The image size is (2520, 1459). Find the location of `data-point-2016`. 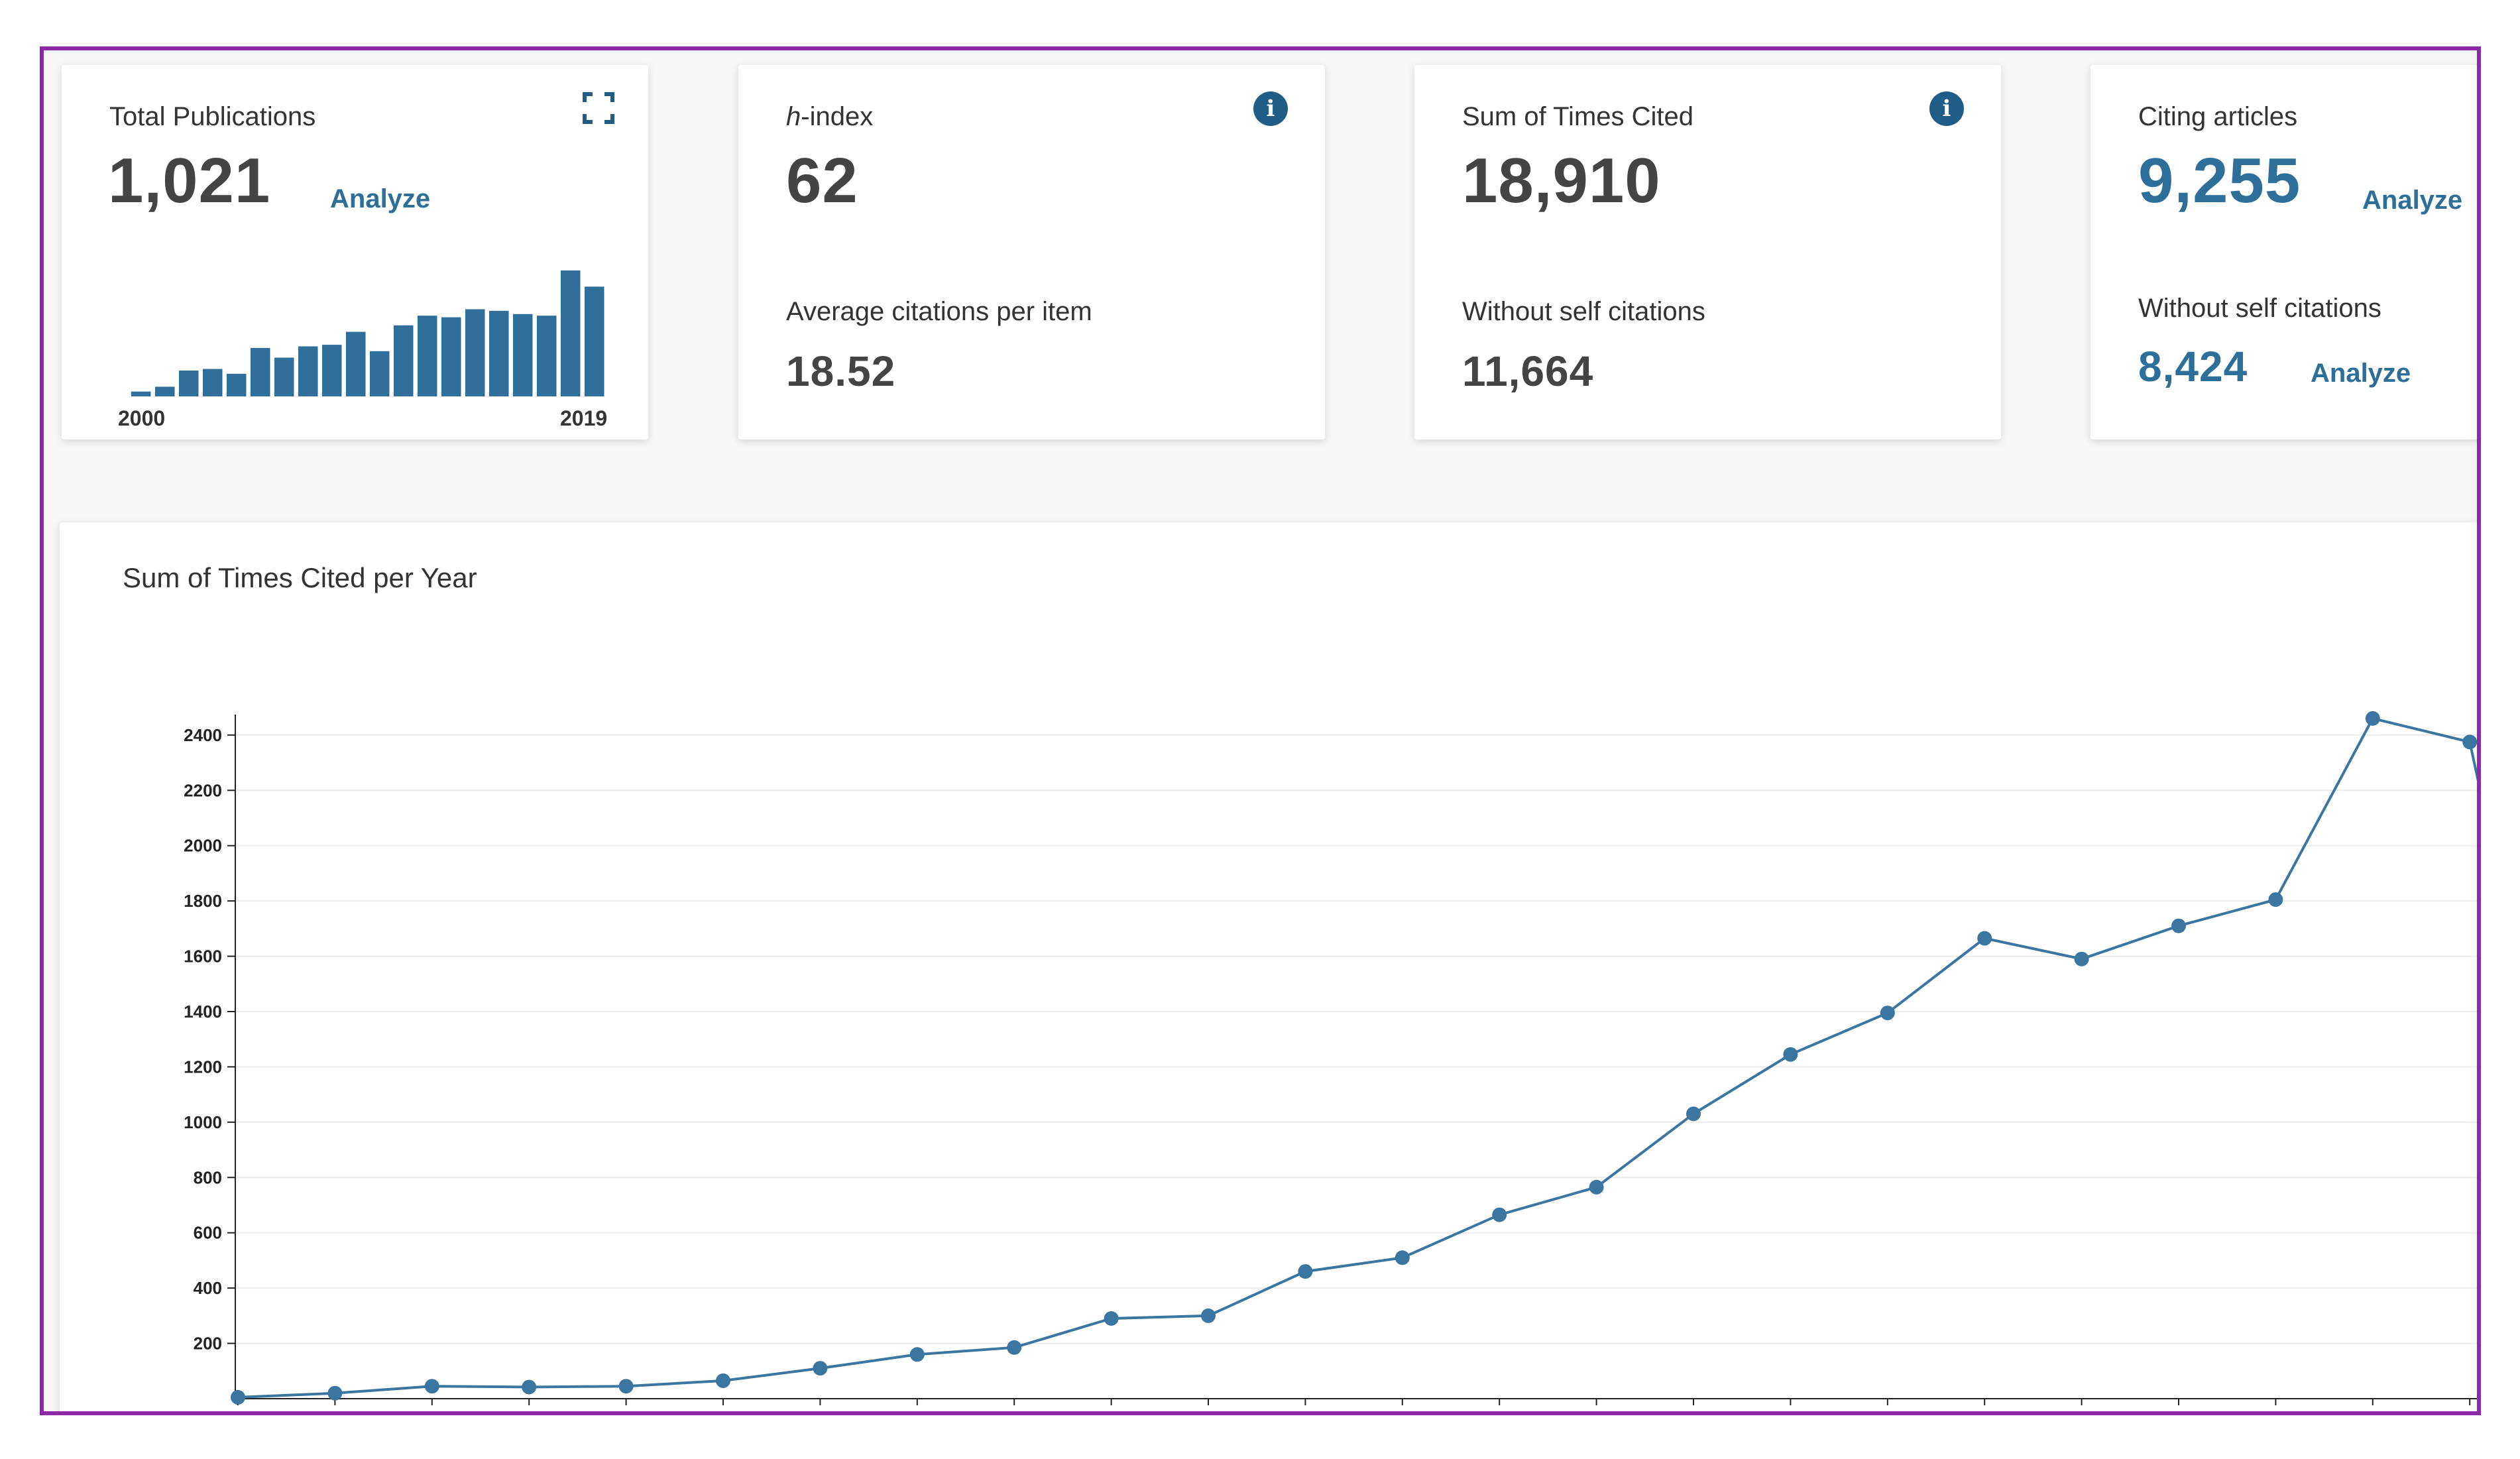

data-point-2016 is located at coordinates (2178, 925).